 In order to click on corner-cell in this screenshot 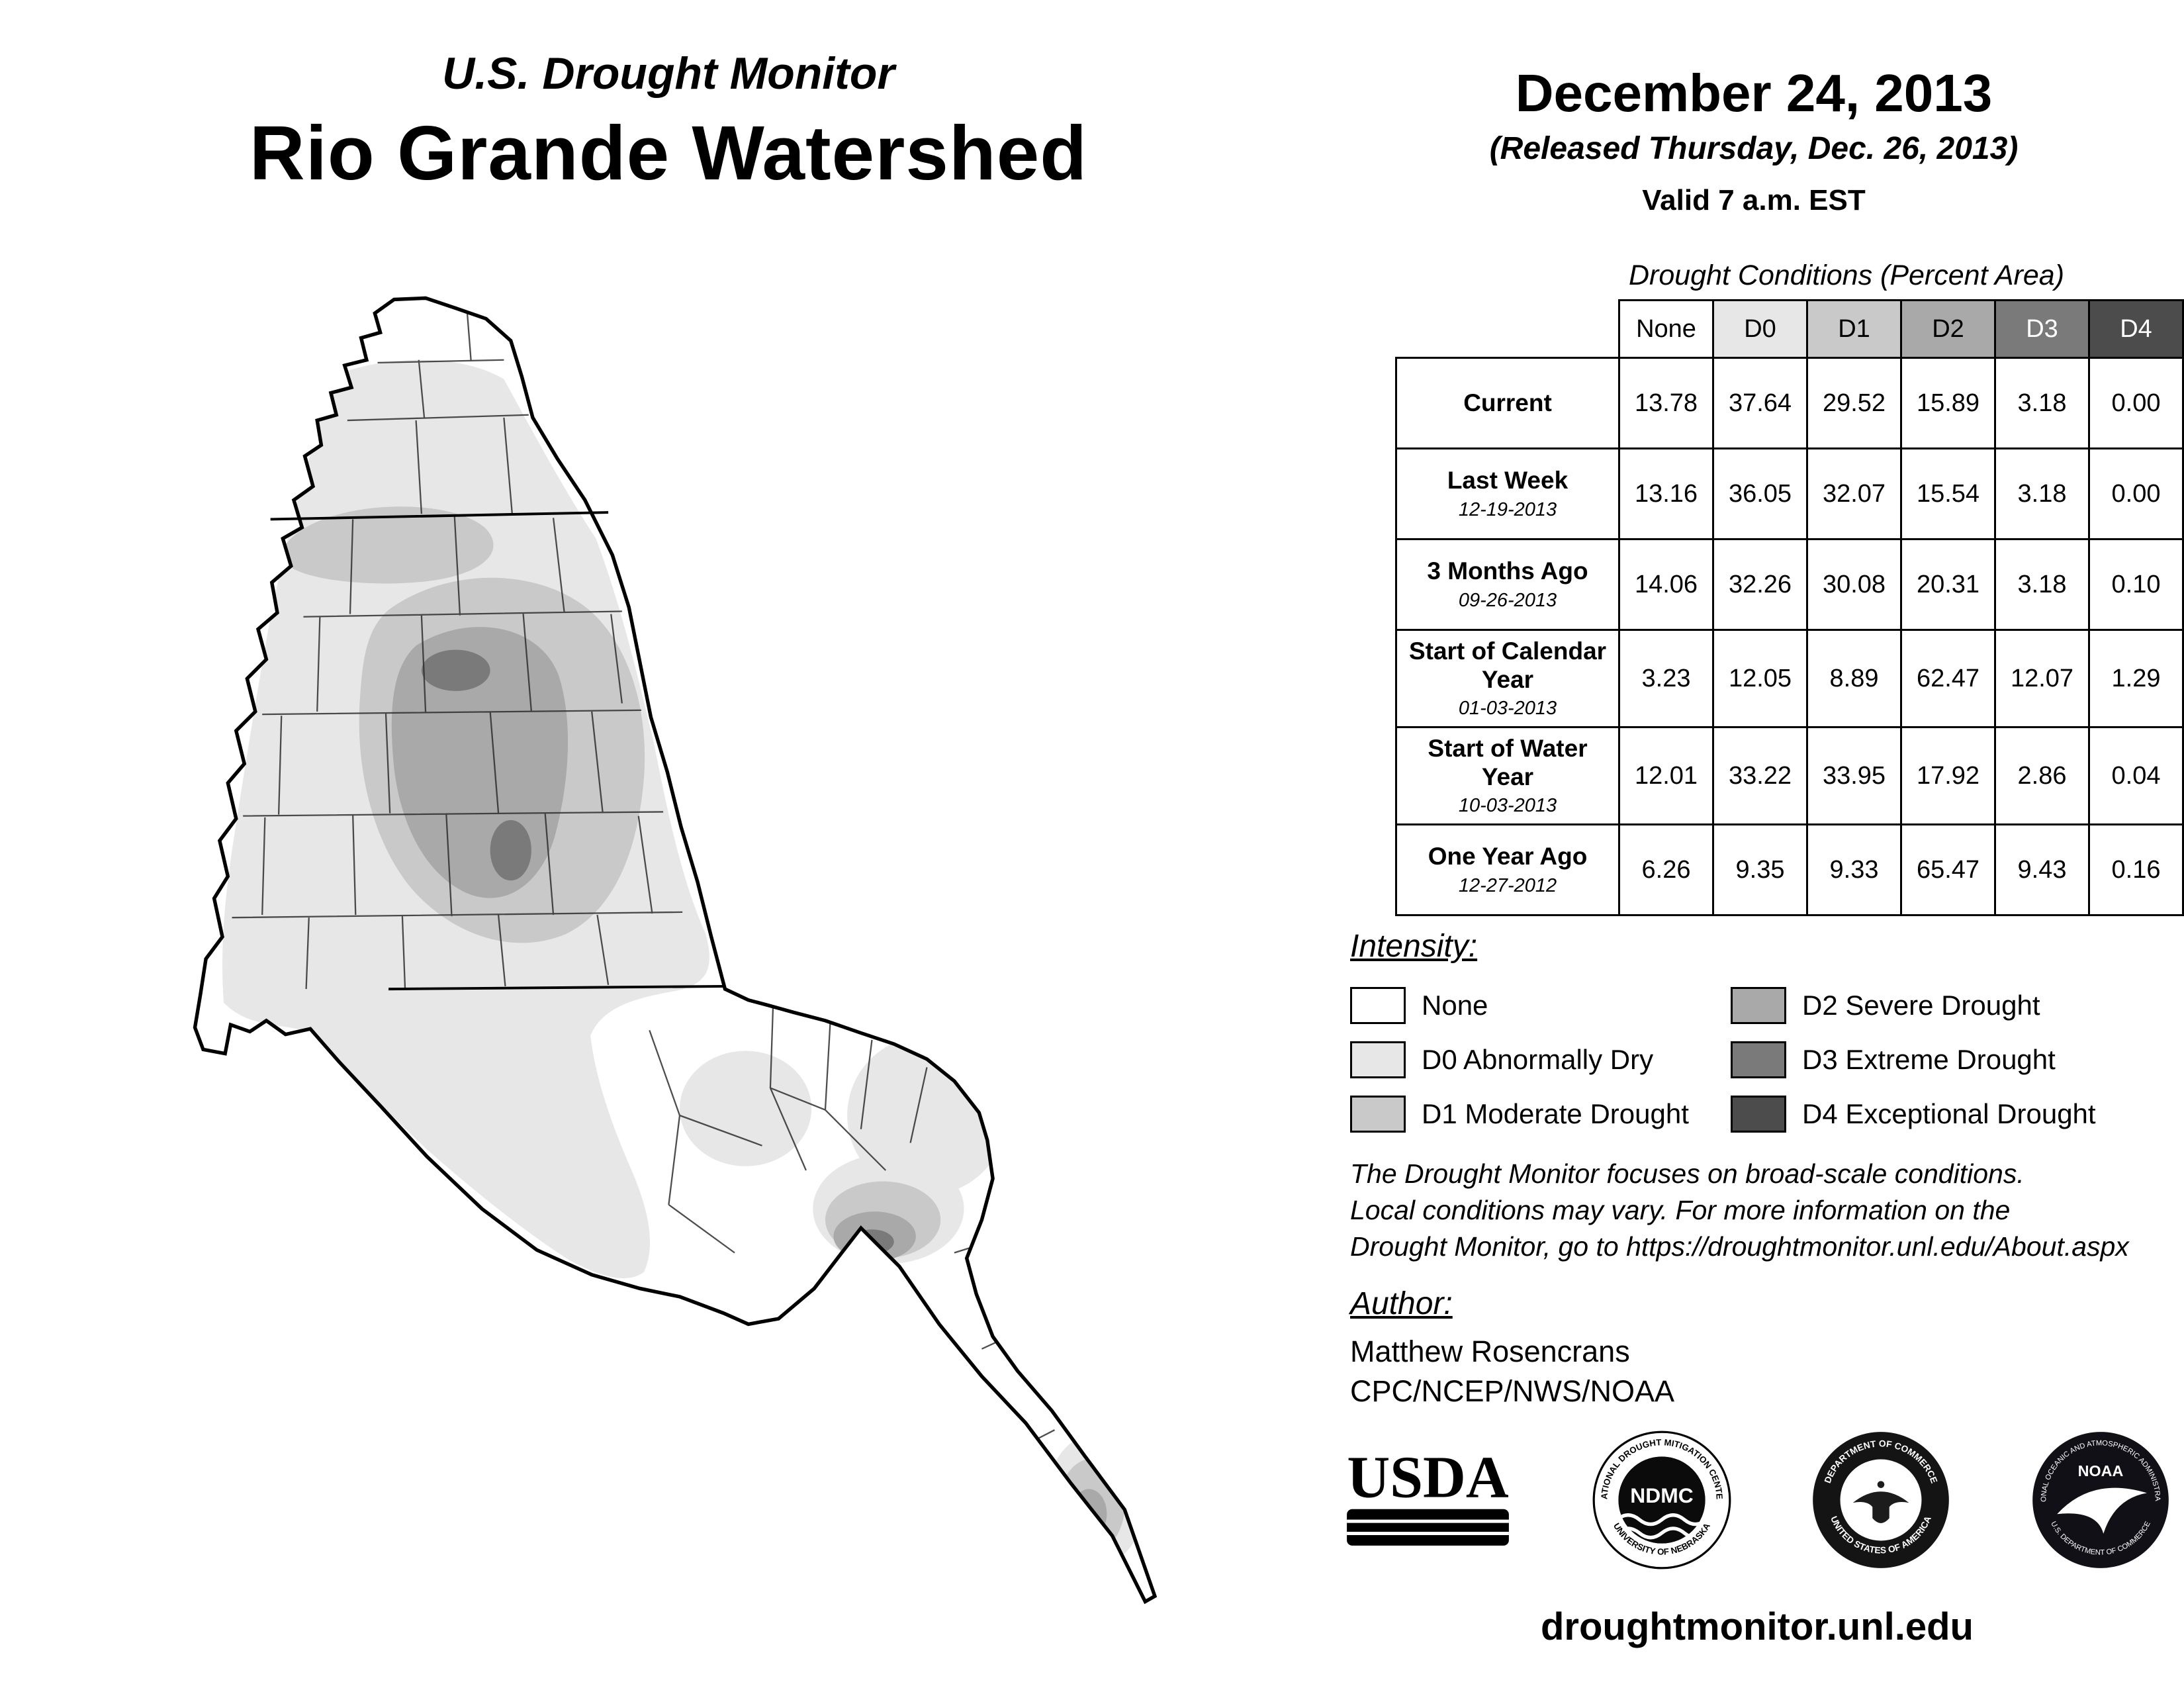, I will do `click(1507, 329)`.